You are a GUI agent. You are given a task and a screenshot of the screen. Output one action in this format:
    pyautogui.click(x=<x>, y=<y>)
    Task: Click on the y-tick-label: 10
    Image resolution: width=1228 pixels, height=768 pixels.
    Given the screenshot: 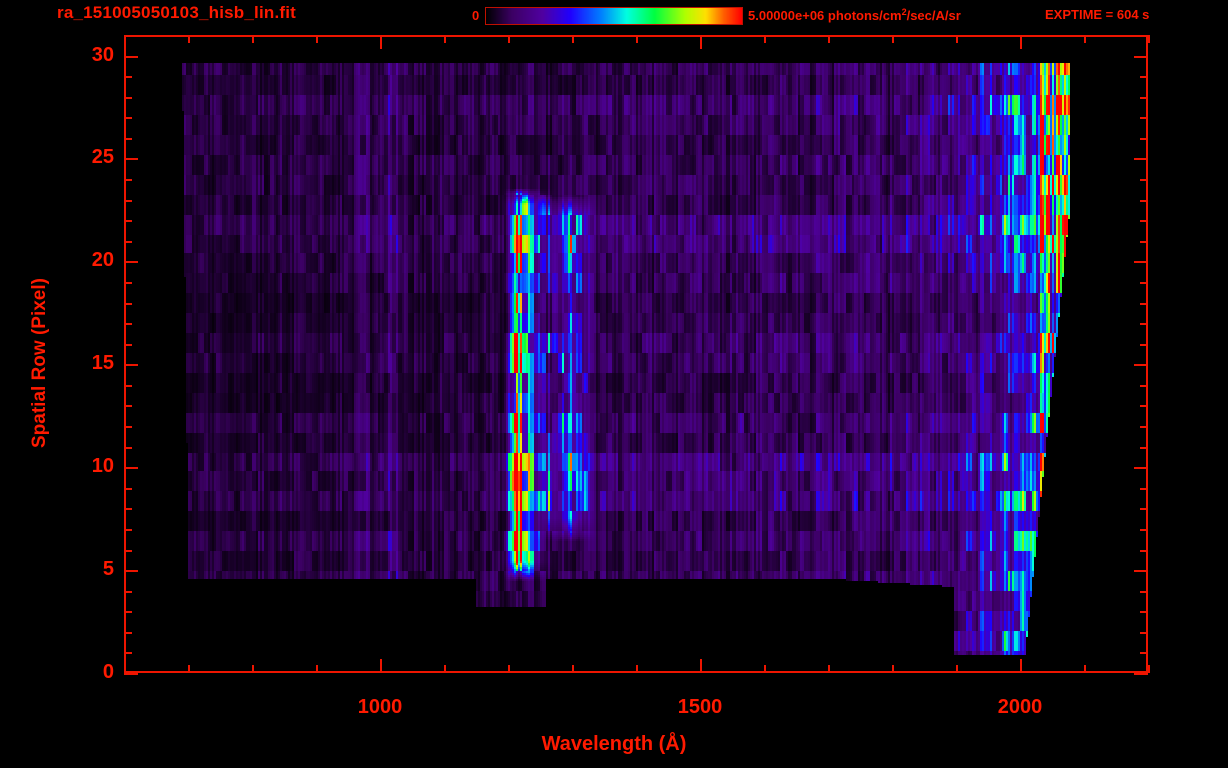 What is the action you would take?
    pyautogui.click(x=102, y=466)
    